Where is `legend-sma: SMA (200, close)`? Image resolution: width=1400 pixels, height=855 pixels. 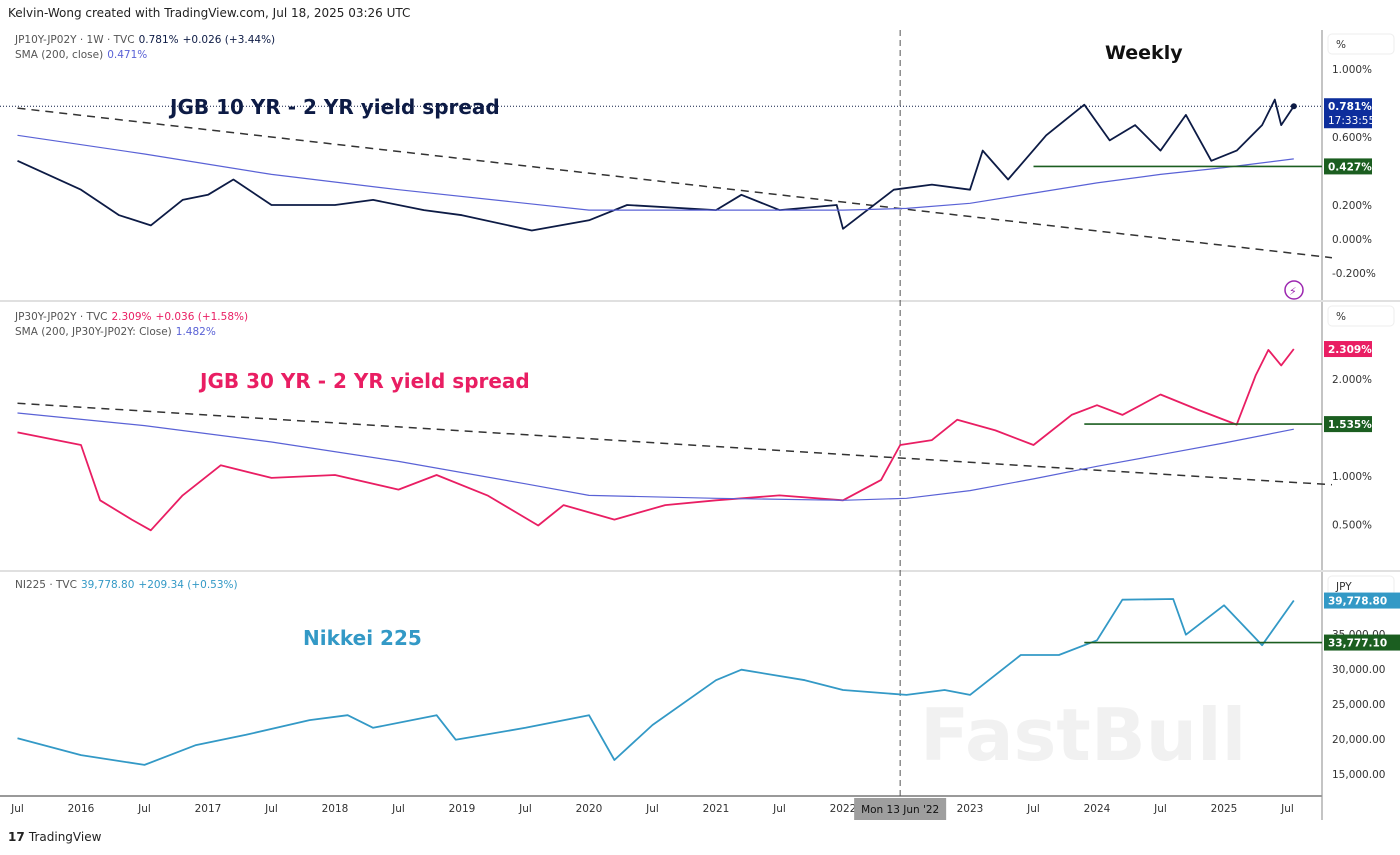 legend-sma: SMA (200, close) is located at coordinates (59, 55).